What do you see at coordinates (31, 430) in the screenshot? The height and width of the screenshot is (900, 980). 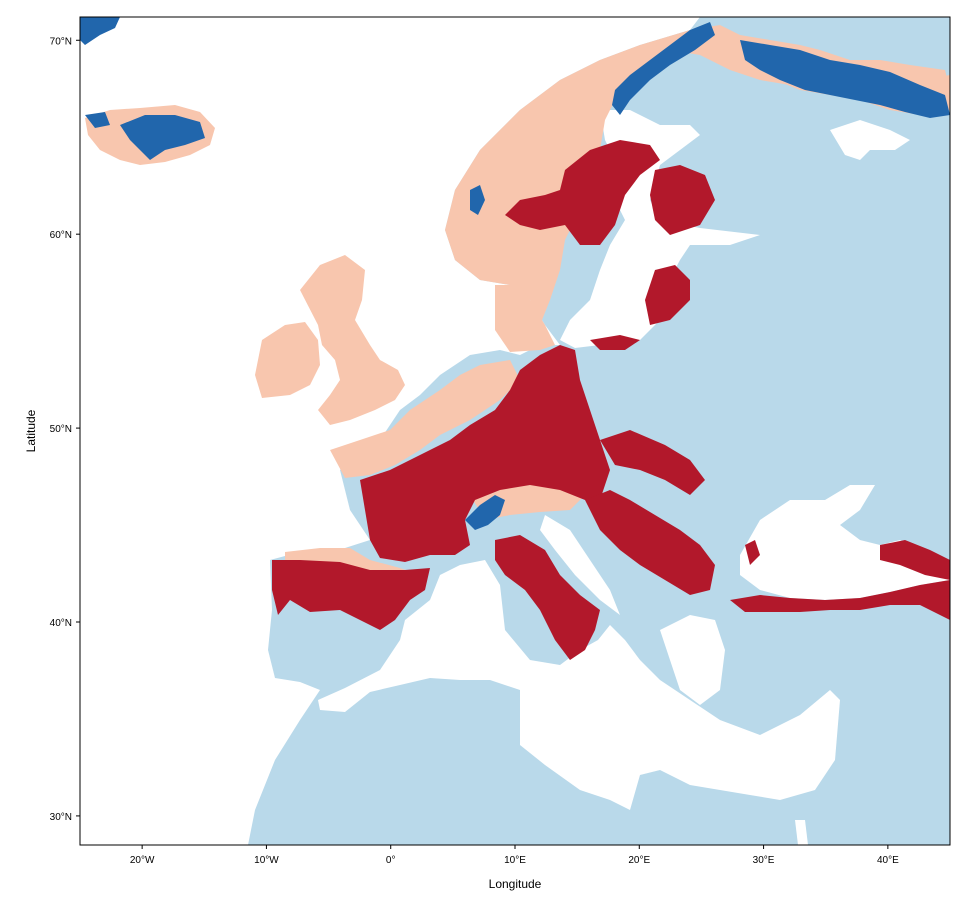 I see `y-axis-title: Latitude` at bounding box center [31, 430].